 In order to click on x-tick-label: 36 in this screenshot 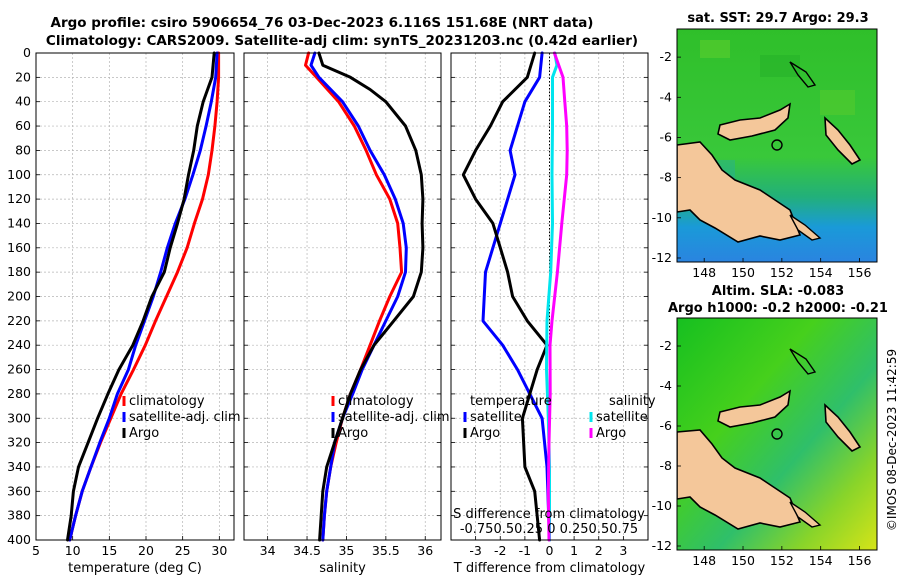, I will do `click(425, 550)`.